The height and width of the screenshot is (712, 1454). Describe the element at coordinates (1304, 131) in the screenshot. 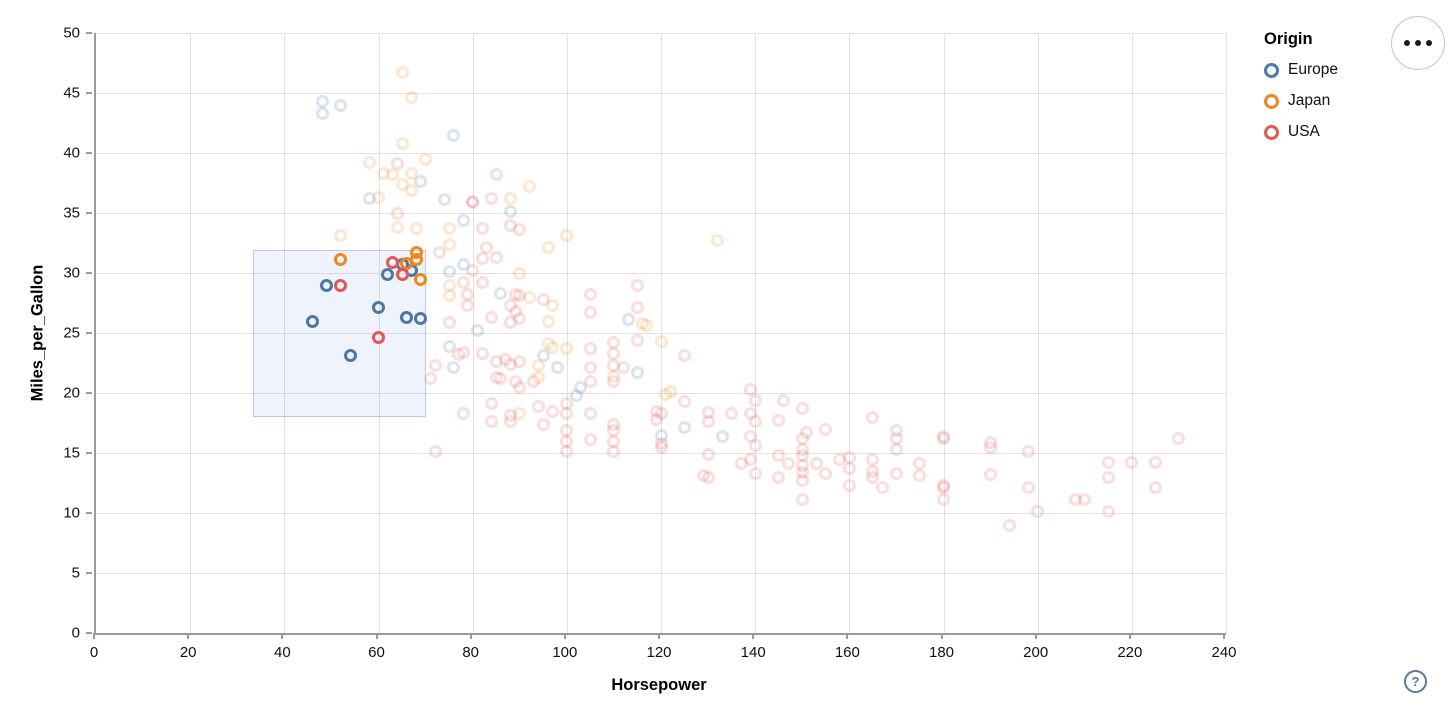

I see `legend-label-usa: USA` at that location.